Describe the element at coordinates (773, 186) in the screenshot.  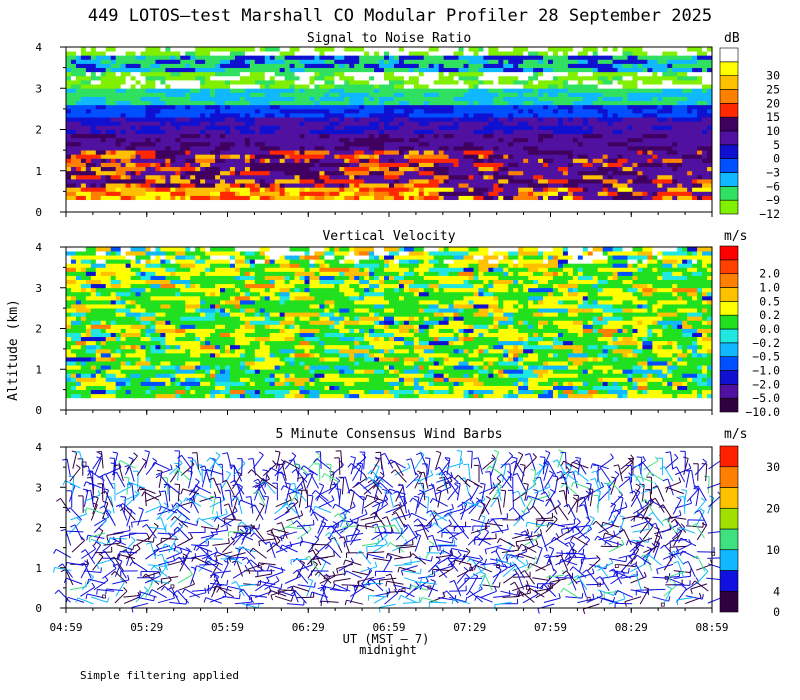
I see `colorbar-label: −6` at that location.